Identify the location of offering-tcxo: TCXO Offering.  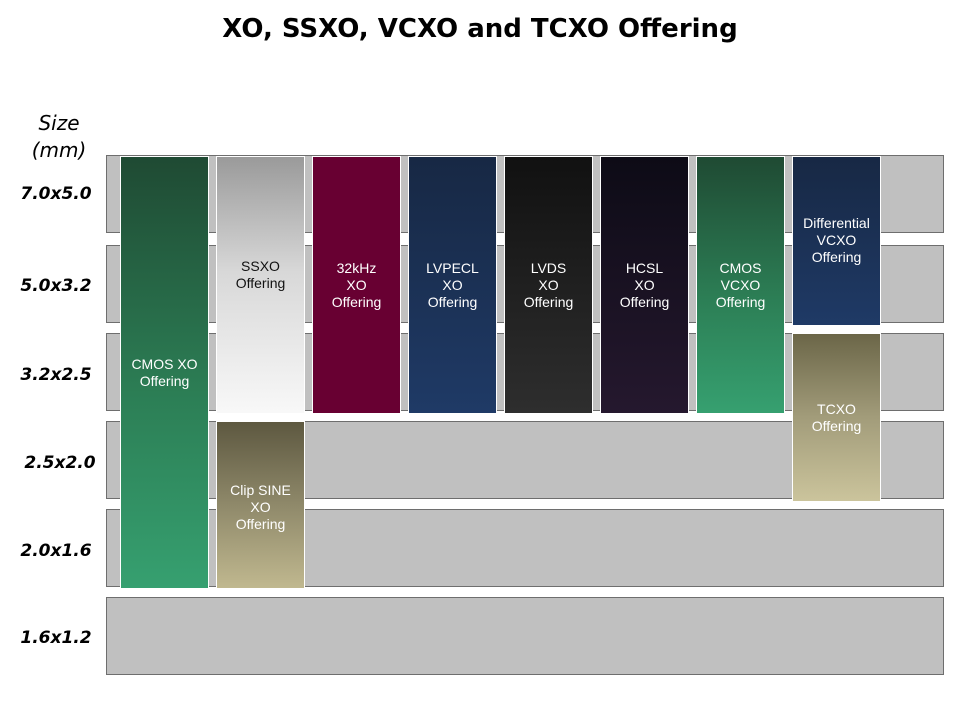
(836, 417).